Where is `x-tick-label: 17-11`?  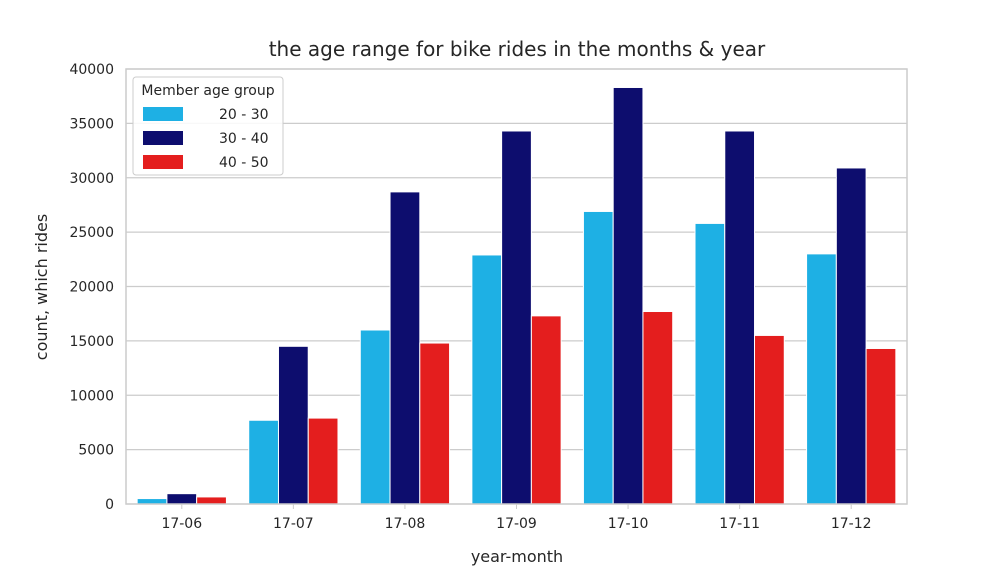
x-tick-label: 17-11 is located at coordinates (739, 524).